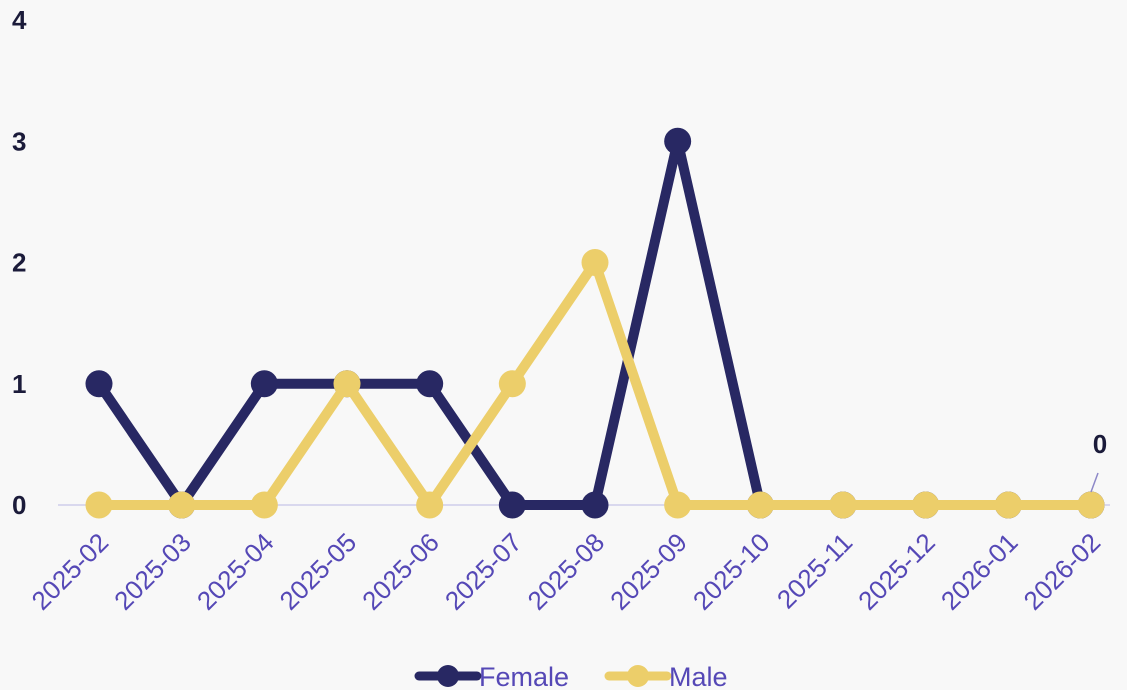 The width and height of the screenshot is (1127, 690). I want to click on y-tick-label: 2, so click(19, 263).